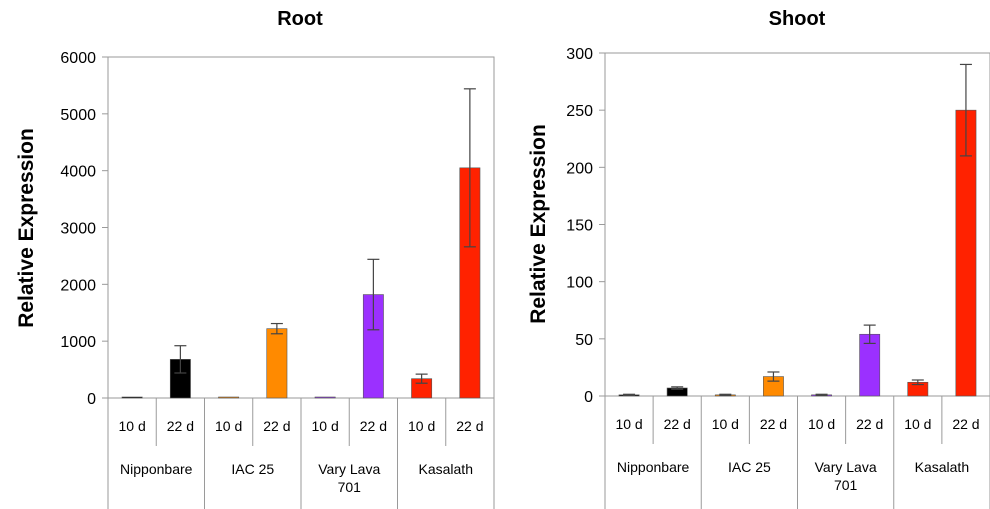 Image resolution: width=990 pixels, height=509 pixels. I want to click on y-tick-label: 250, so click(579, 111).